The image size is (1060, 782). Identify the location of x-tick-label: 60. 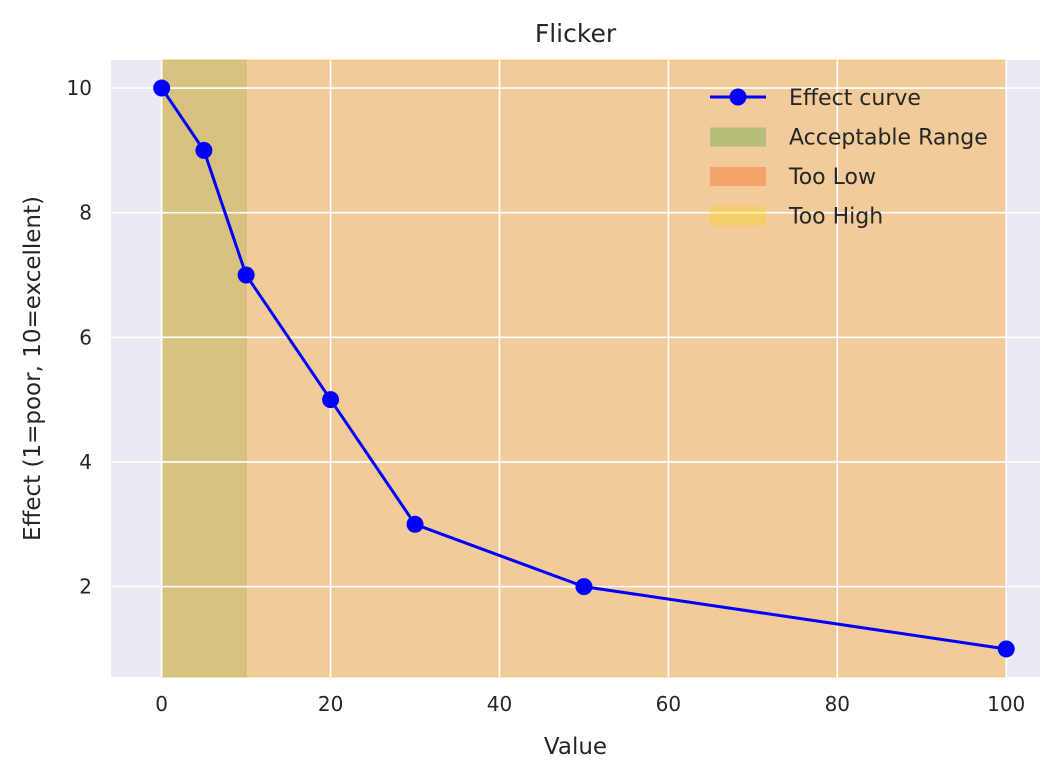
(668, 704).